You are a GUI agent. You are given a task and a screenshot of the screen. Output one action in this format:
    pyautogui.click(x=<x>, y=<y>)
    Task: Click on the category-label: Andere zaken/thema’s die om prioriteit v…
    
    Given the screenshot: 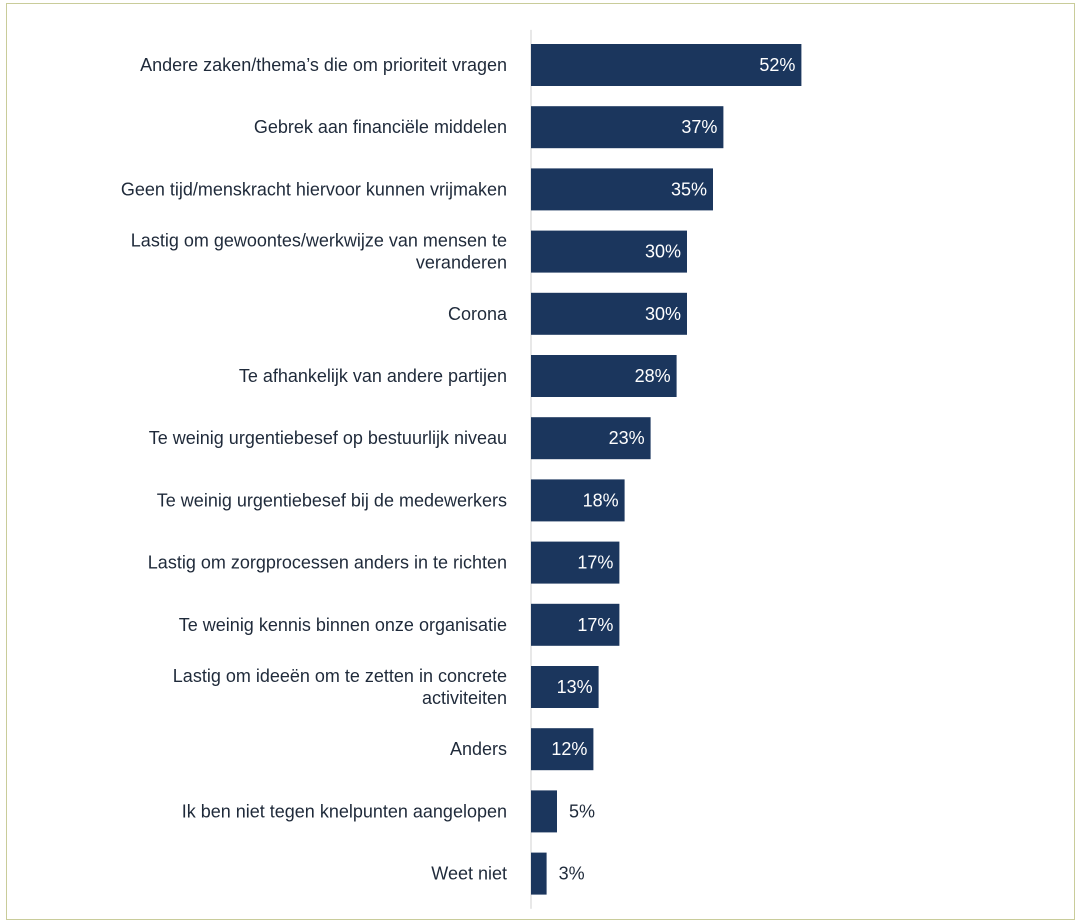 What is the action you would take?
    pyautogui.click(x=323, y=65)
    